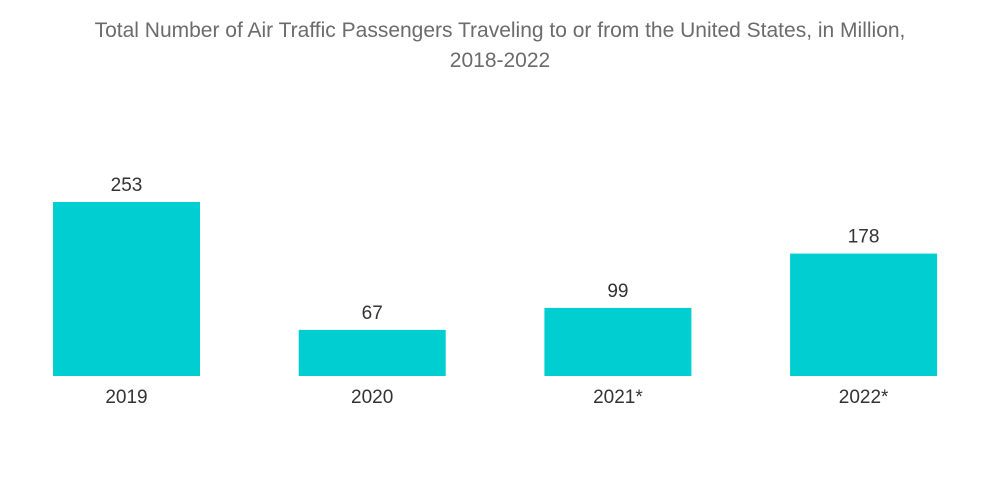  Describe the element at coordinates (372, 397) in the screenshot. I see `category-label-2020: 2020` at that location.